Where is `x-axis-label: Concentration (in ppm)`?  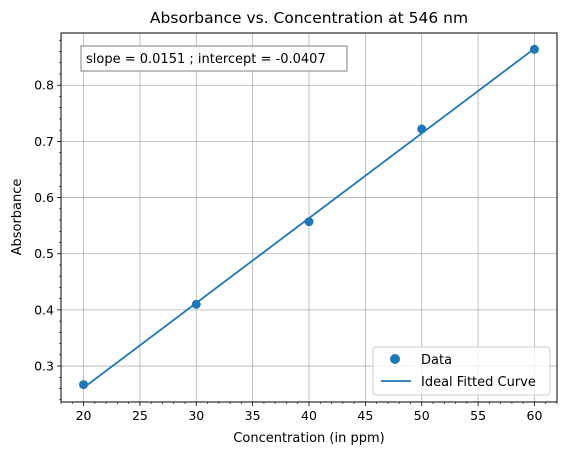 x-axis-label: Concentration (in ppm) is located at coordinates (308, 438).